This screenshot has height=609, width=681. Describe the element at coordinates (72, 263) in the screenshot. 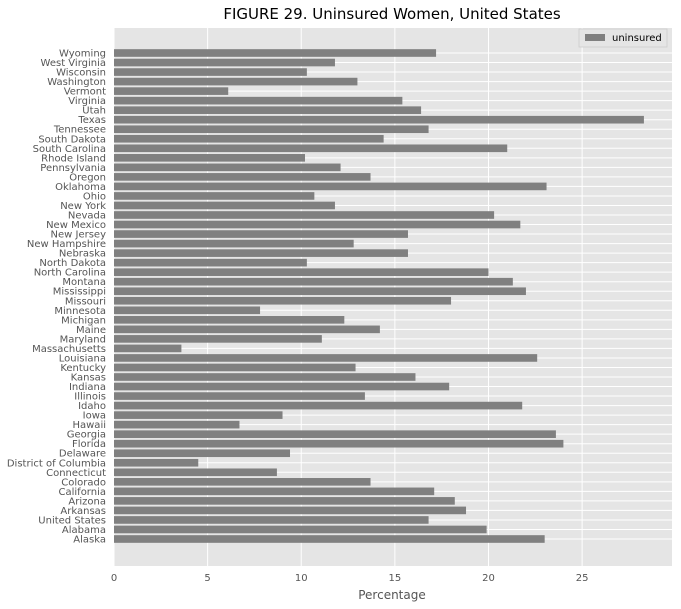

I see `y-tick-label: North Dakota` at that location.